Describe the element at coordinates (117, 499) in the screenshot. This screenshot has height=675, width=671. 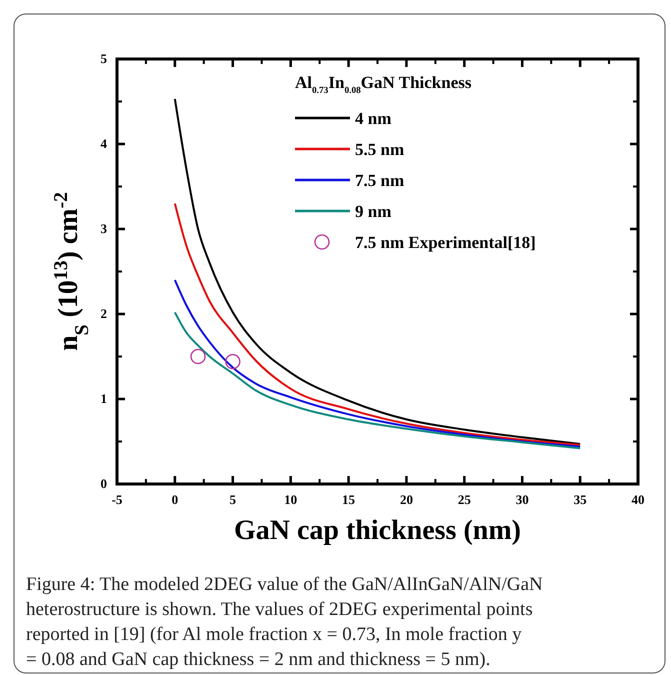
I see `x-tick-label: -5` at that location.